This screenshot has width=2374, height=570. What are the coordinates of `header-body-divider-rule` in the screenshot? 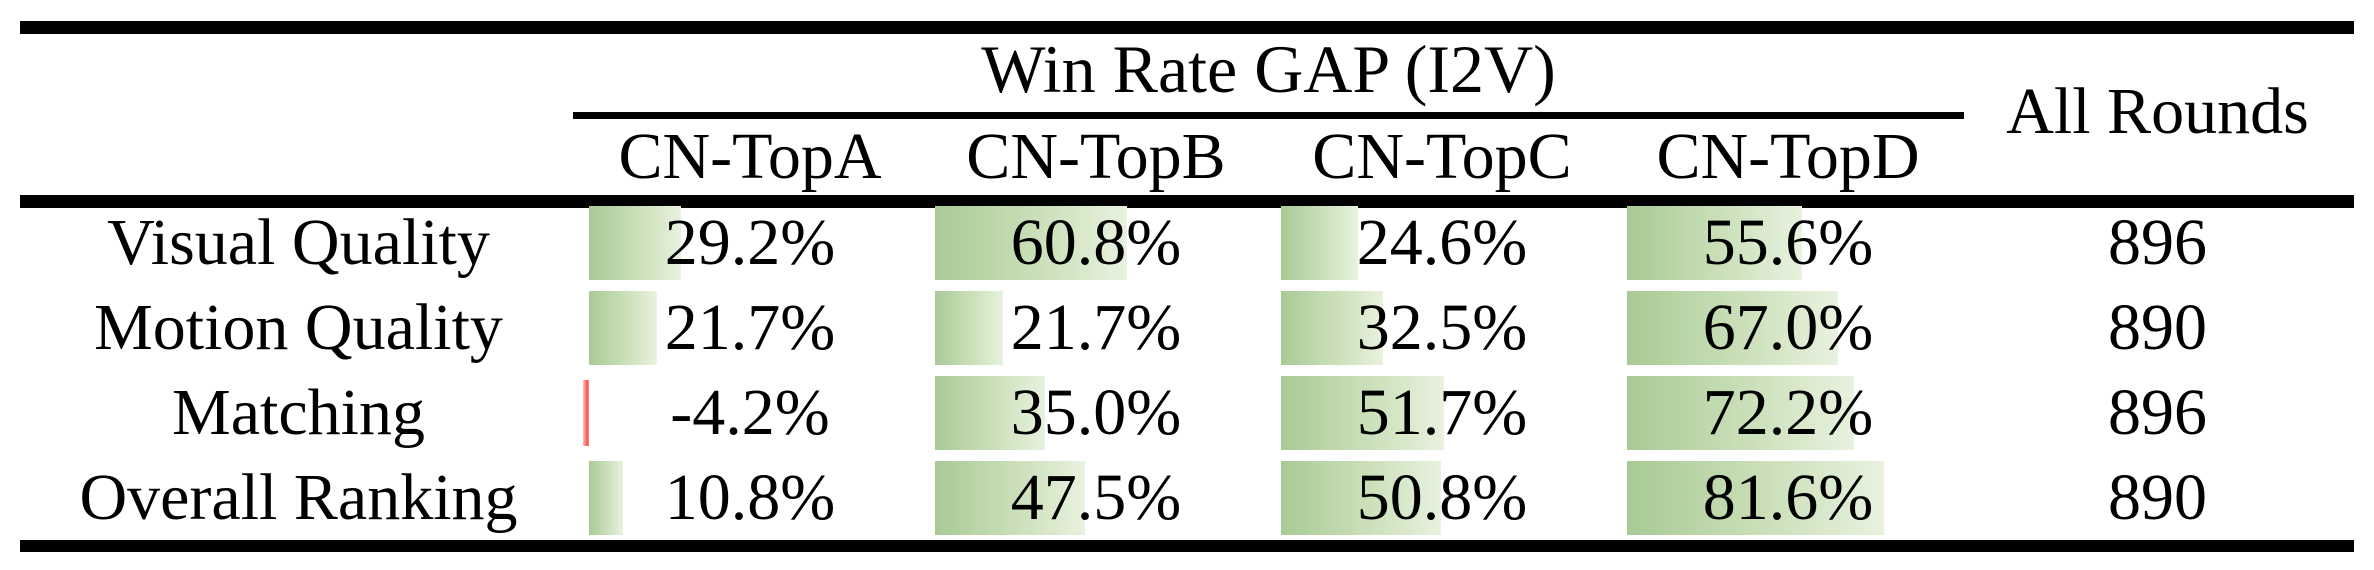 It's located at (1187, 201).